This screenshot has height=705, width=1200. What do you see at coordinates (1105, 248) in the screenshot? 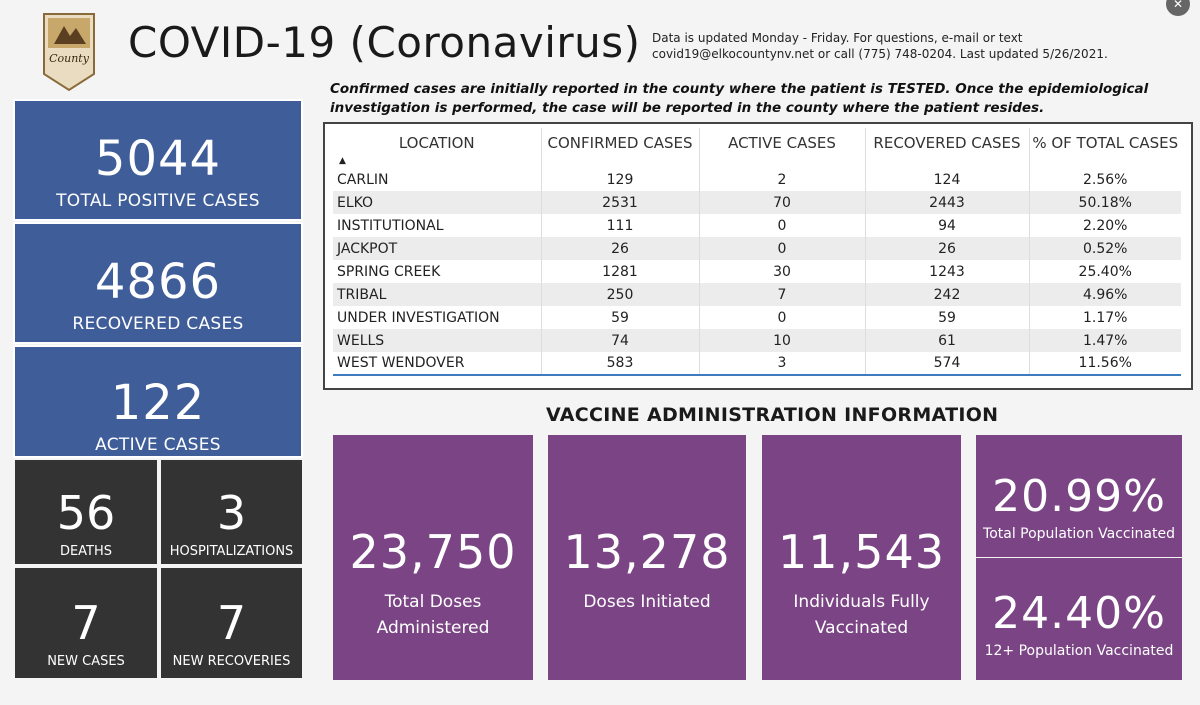
I see `cell-percent: 0.52%` at bounding box center [1105, 248].